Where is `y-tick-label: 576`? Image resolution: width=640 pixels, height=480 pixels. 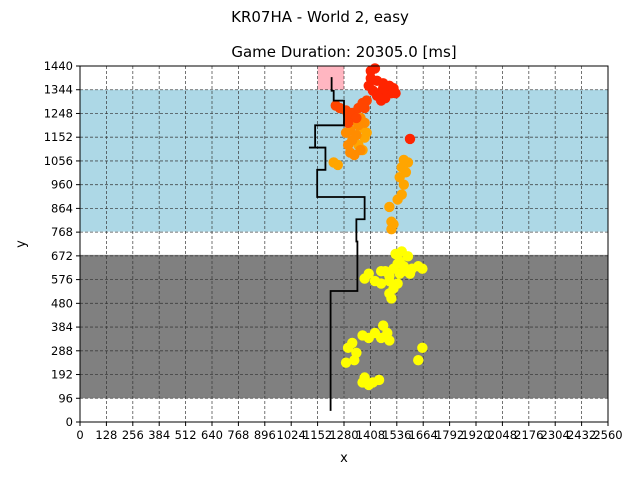
y-tick-label: 576 is located at coordinates (62, 280).